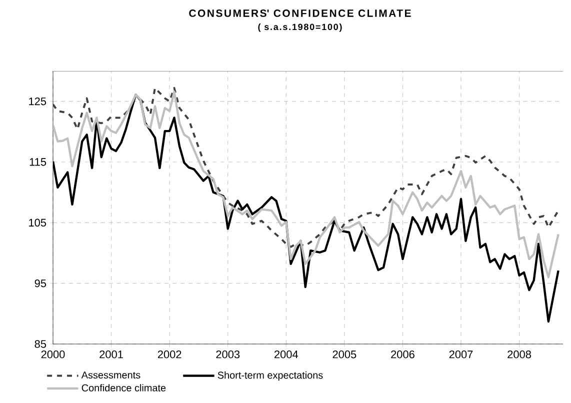 The height and width of the screenshot is (403, 571). Describe the element at coordinates (111, 354) in the screenshot. I see `x-tick-label: 2001` at that location.